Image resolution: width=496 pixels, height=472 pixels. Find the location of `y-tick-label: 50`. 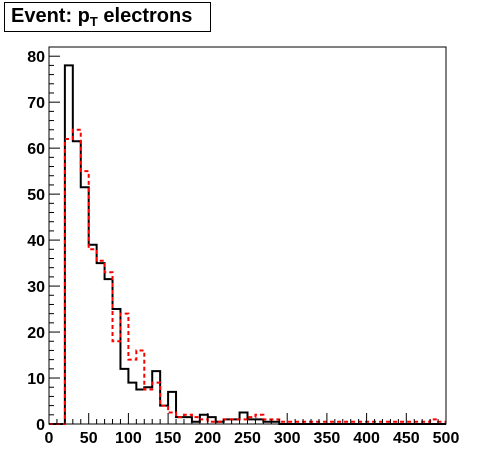

y-tick-label: 50 is located at coordinates (36, 195).